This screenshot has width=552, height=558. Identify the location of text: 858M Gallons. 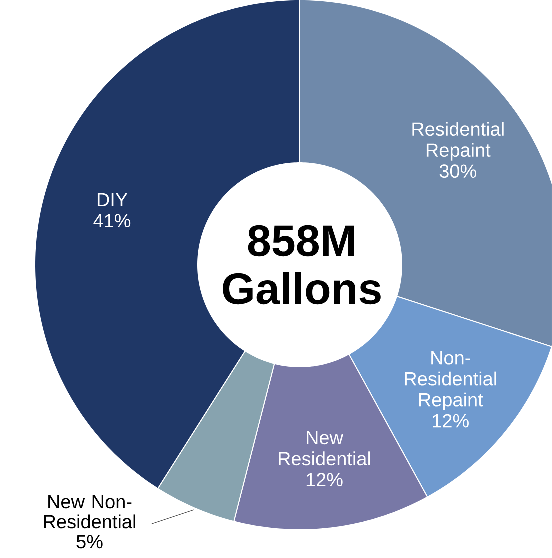
(302, 265).